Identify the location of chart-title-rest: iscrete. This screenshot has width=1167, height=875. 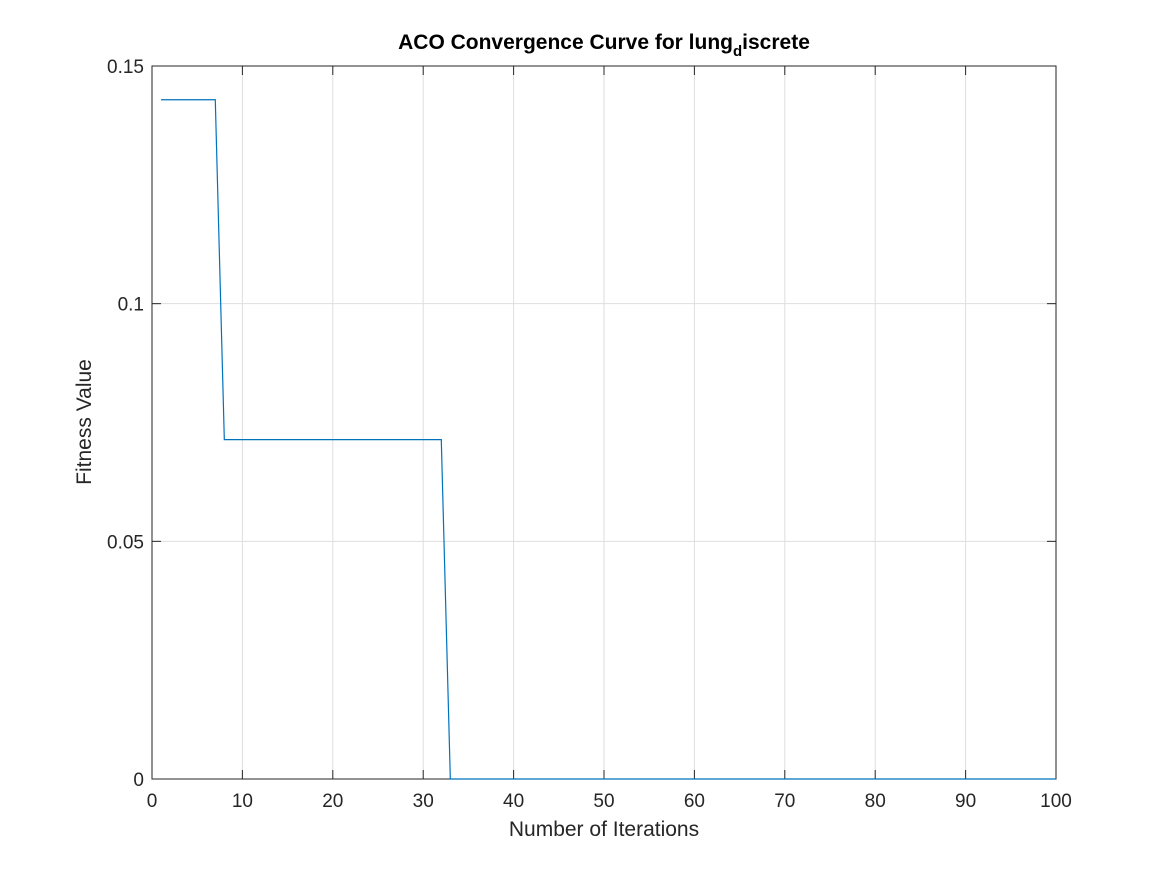
(776, 42).